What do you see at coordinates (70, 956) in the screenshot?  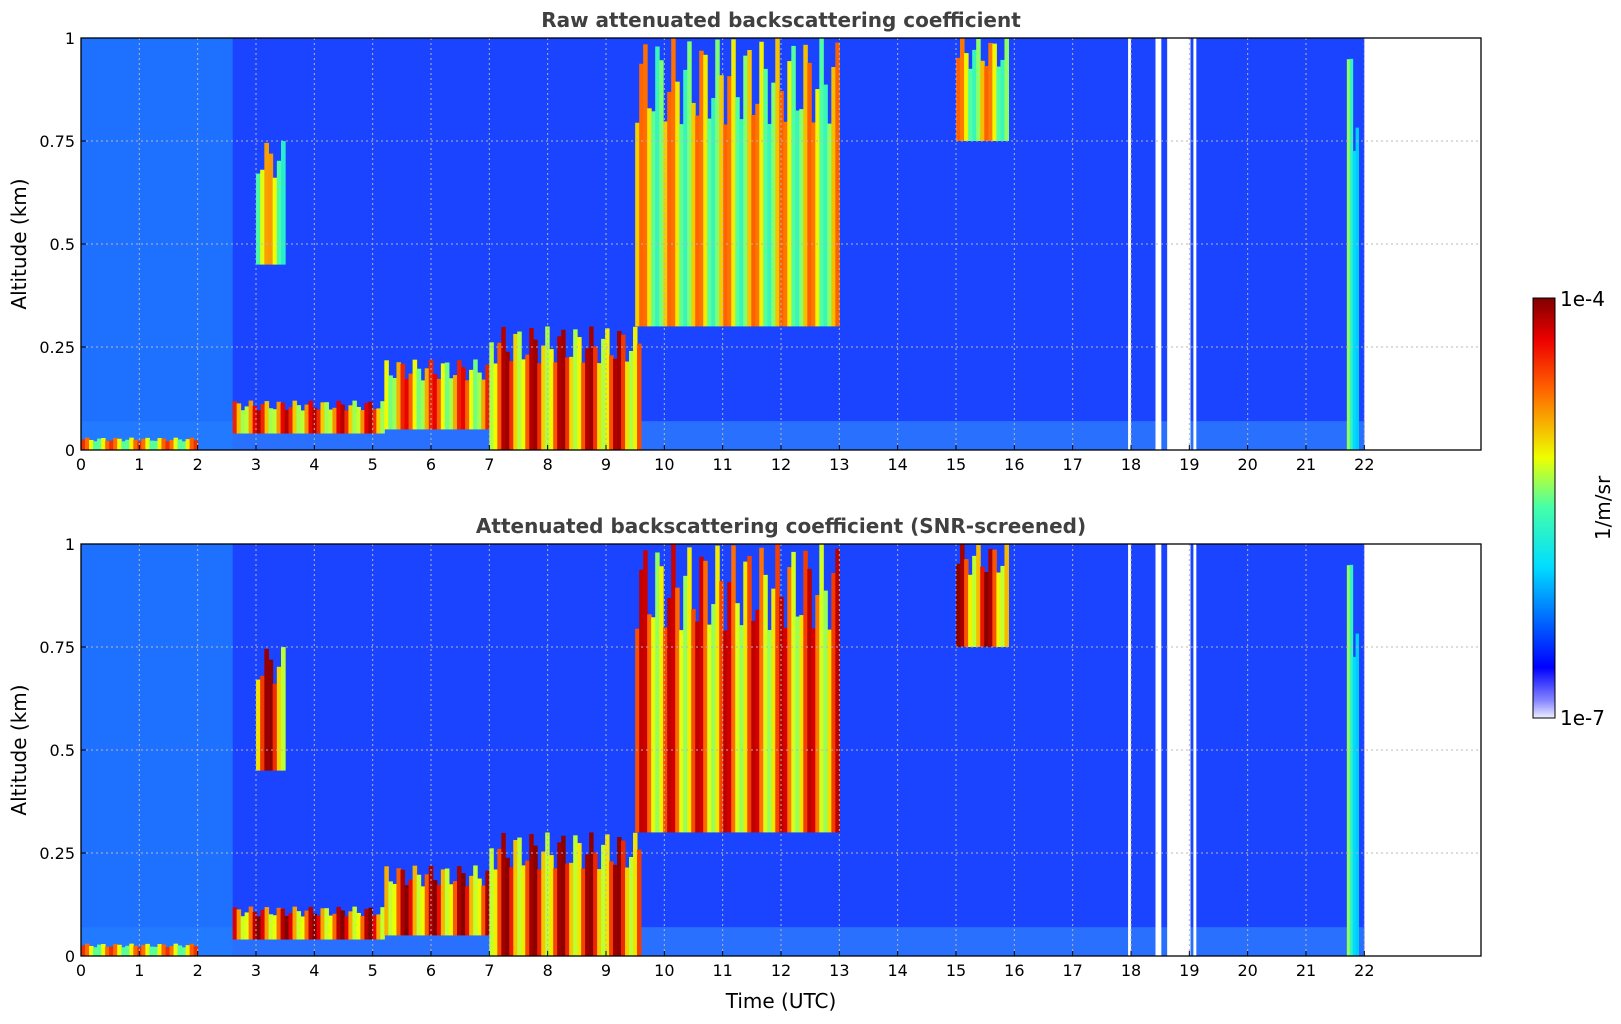 I see `y-tick-label: 0` at bounding box center [70, 956].